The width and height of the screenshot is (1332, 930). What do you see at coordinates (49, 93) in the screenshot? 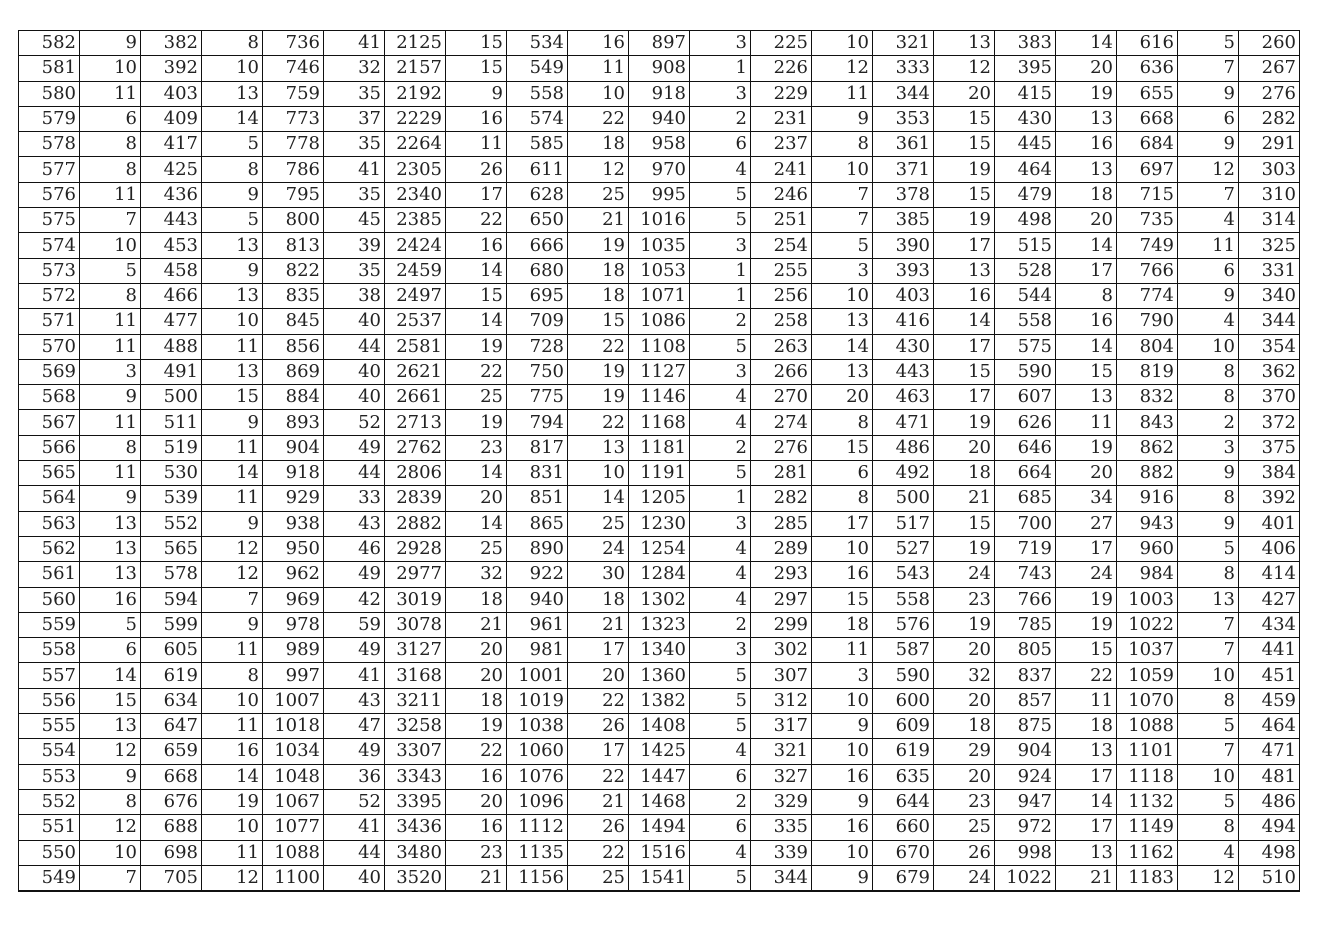
I see `score-cell: 580` at bounding box center [49, 93].